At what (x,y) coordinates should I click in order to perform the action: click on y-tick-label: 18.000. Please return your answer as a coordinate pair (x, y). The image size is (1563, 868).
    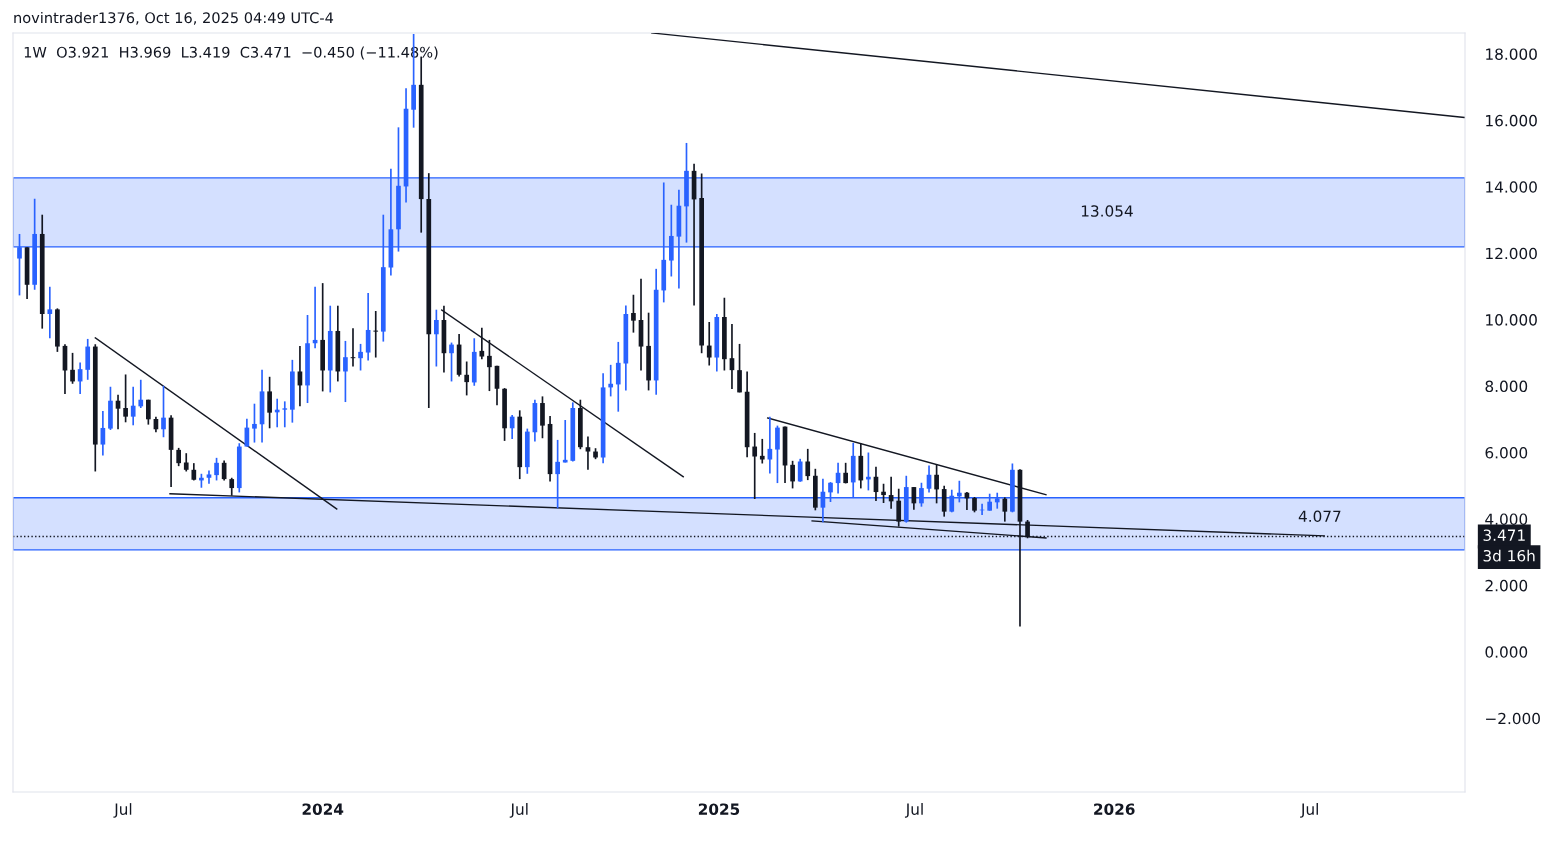
    Looking at the image, I should click on (1511, 54).